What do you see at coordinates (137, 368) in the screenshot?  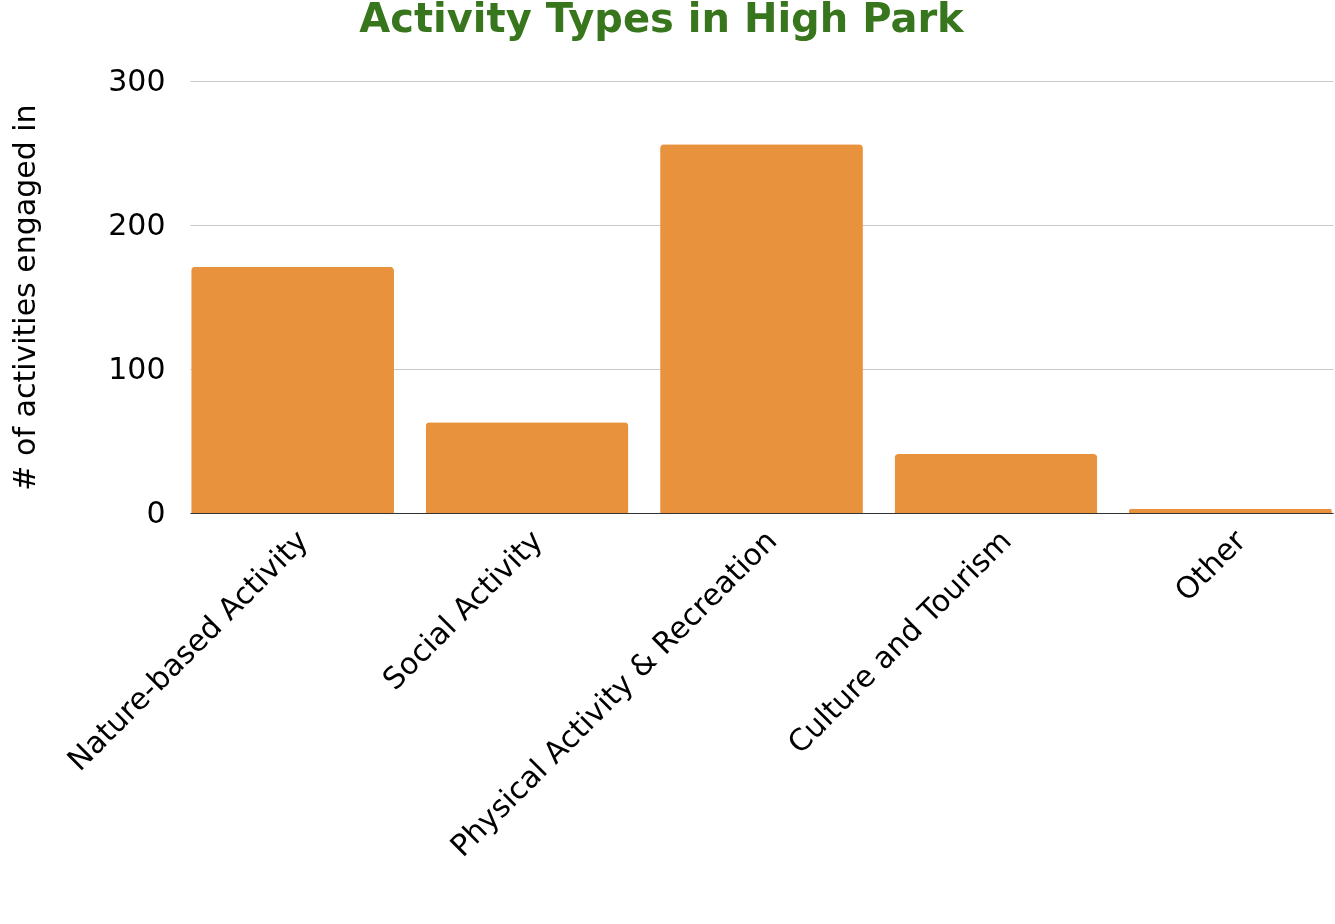 I see `y-tick-label: 100` at bounding box center [137, 368].